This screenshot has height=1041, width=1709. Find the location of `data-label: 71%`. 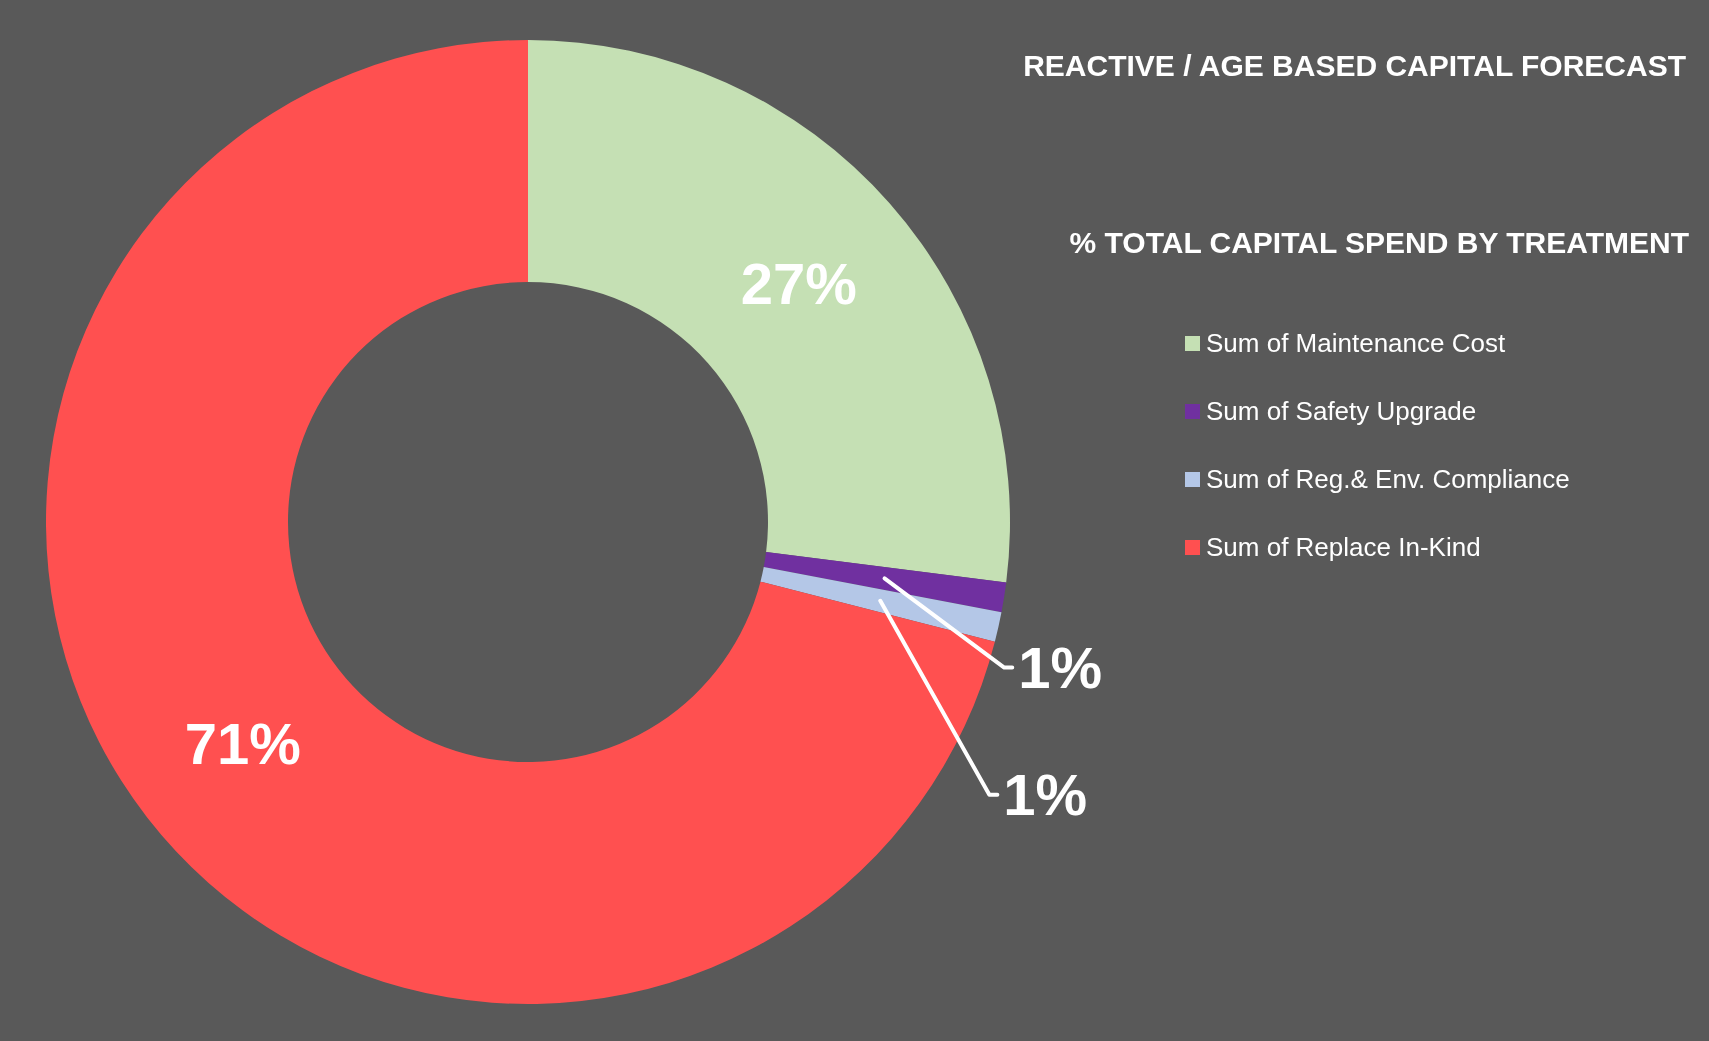

data-label: 71% is located at coordinates (242, 743).